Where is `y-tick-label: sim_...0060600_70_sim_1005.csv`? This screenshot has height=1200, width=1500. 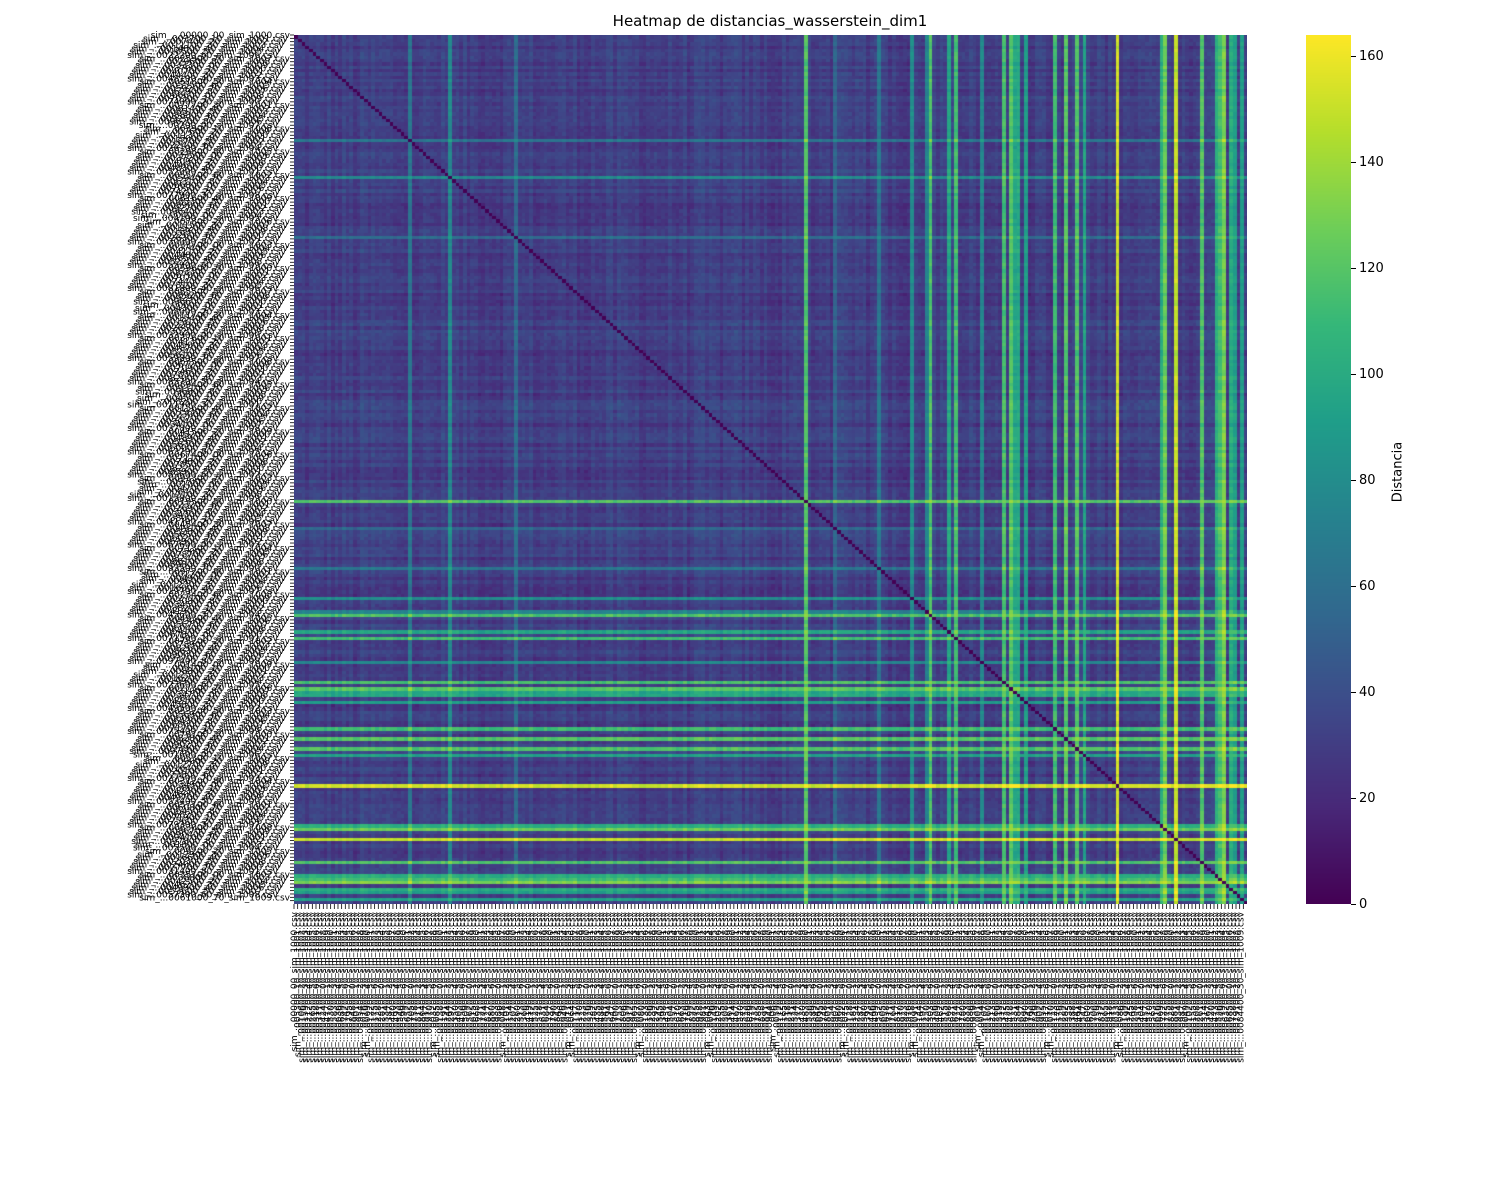
y-tick-label: sim_...0060600_70_sim_1005.csv is located at coordinates (210, 719).